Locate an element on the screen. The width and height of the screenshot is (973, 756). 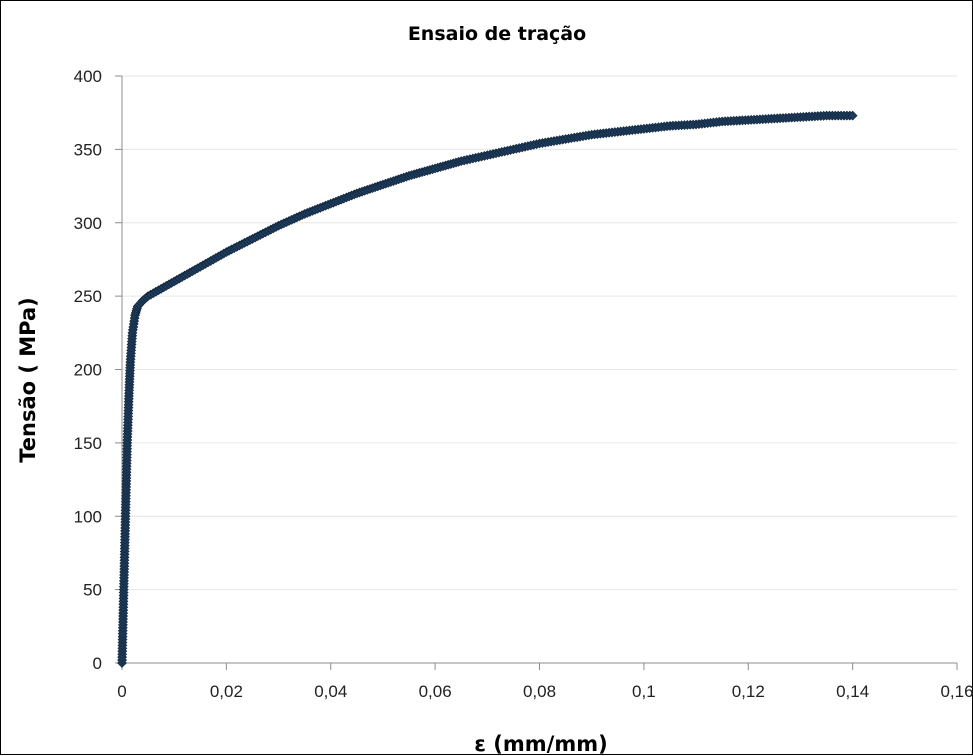
y-tick-label: 100 is located at coordinates (88, 516).